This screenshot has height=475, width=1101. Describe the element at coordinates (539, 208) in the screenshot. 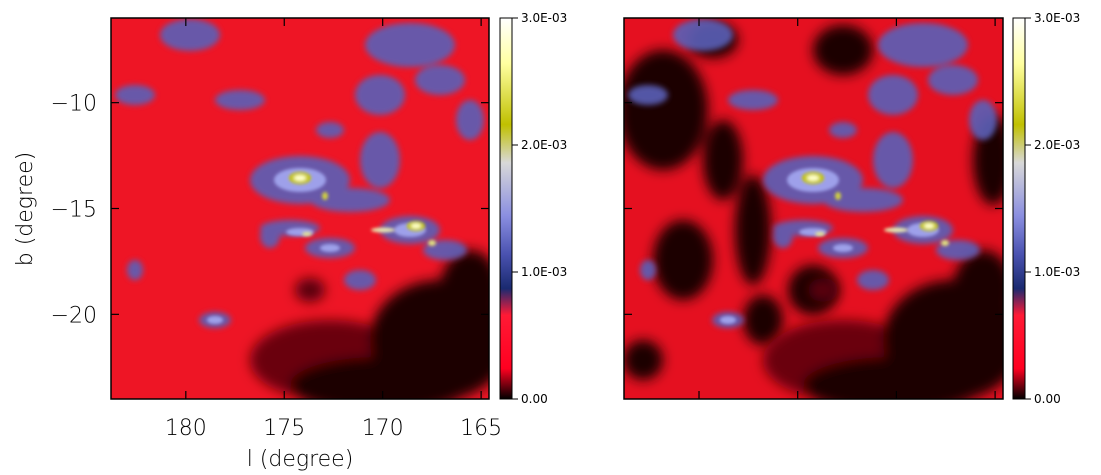

I see `left-colorbar-ticks: 0.00 1.0E-03 2.0E-03 3.0E-03` at that location.